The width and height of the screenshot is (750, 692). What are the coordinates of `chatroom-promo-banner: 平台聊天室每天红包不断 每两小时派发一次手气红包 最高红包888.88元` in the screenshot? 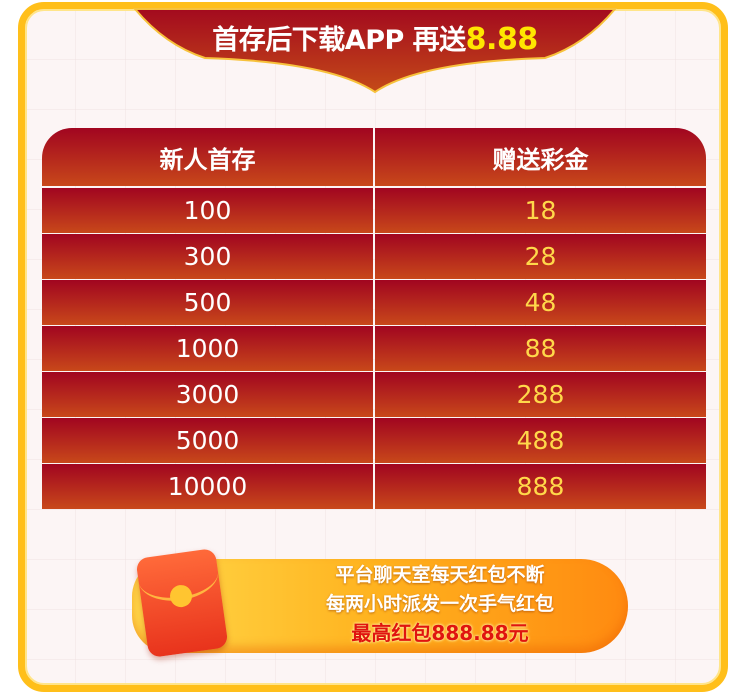 It's located at (374, 603).